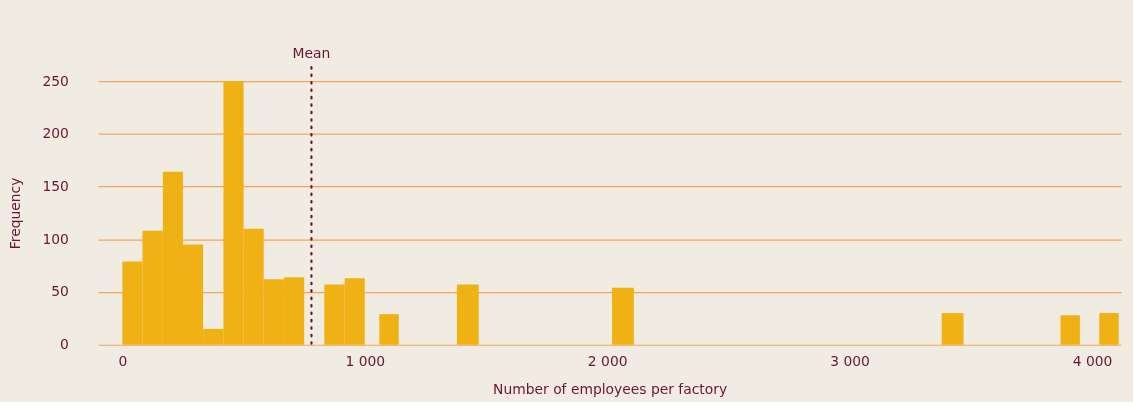 The image size is (1133, 410). What do you see at coordinates (850, 361) in the screenshot?
I see `x-tick-label: 3 000` at bounding box center [850, 361].